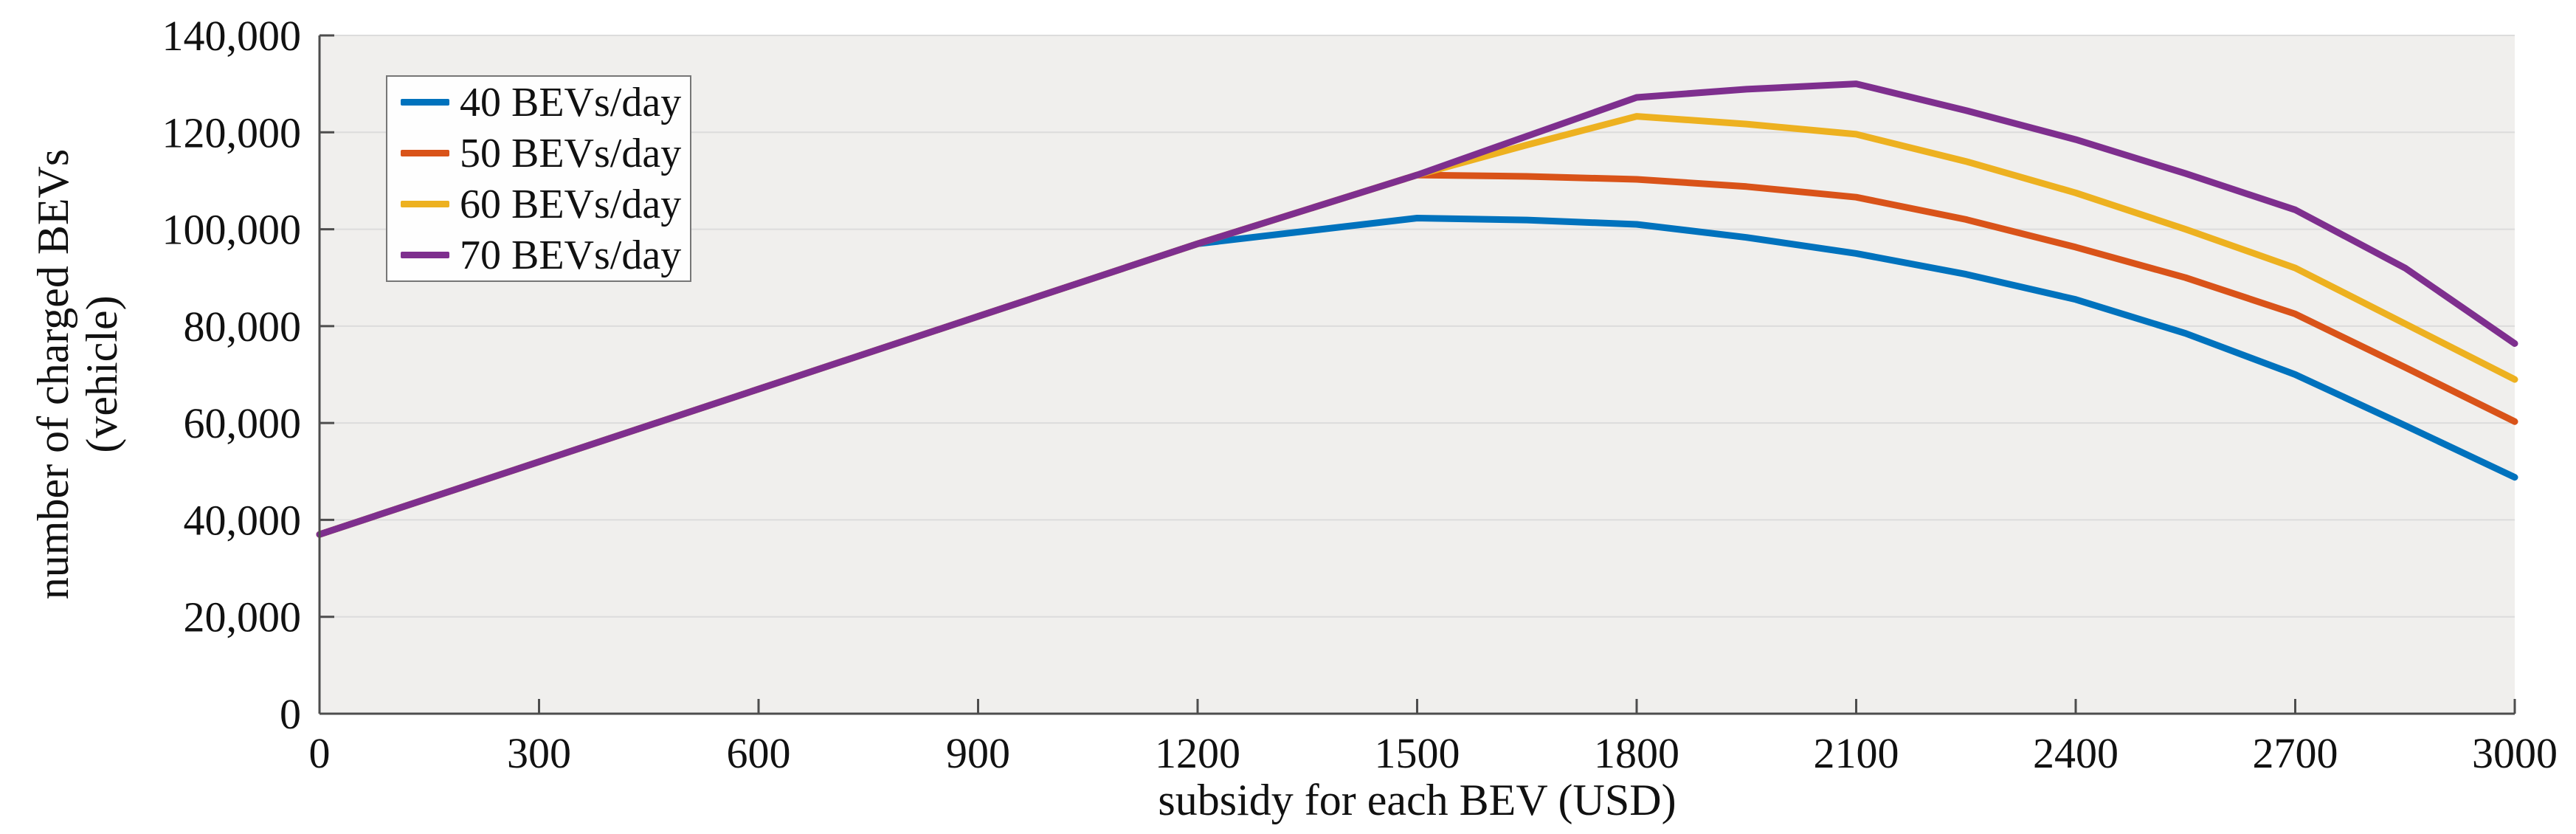 The height and width of the screenshot is (834, 2576). I want to click on x-tick-label-3000: 3000, so click(2515, 753).